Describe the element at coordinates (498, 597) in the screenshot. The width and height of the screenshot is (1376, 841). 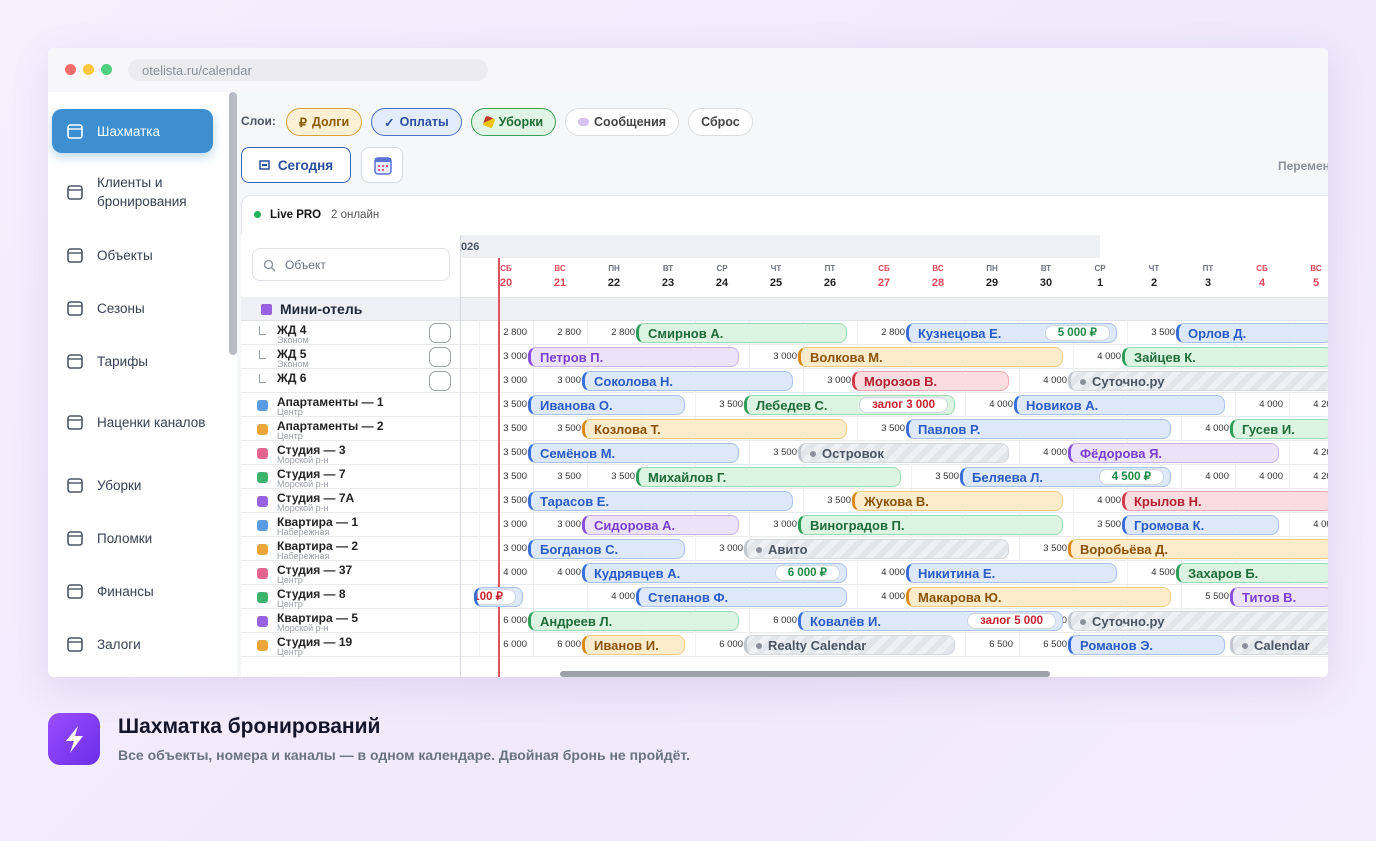
I see `booking: Г100 ₽` at that location.